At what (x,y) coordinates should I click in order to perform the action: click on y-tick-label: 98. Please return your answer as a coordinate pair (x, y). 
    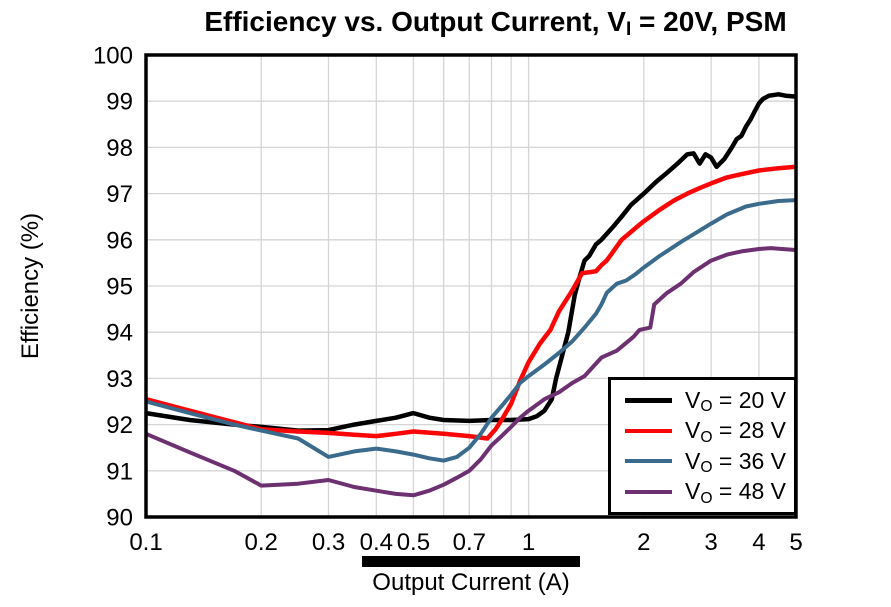
    Looking at the image, I should click on (119, 148).